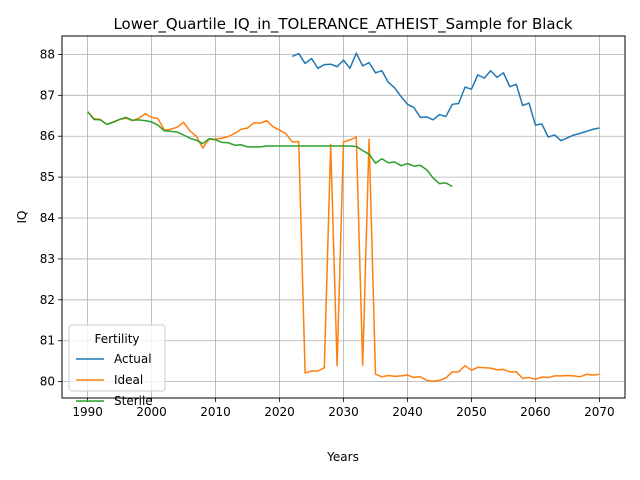 This screenshot has width=640, height=480. I want to click on series-line-sterile, so click(270, 149).